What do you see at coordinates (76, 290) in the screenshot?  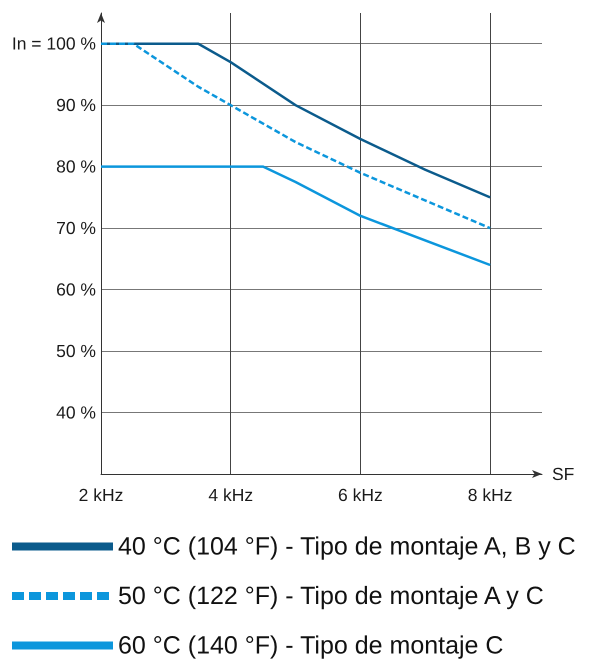 I see `y-tick-label: 60 %` at bounding box center [76, 290].